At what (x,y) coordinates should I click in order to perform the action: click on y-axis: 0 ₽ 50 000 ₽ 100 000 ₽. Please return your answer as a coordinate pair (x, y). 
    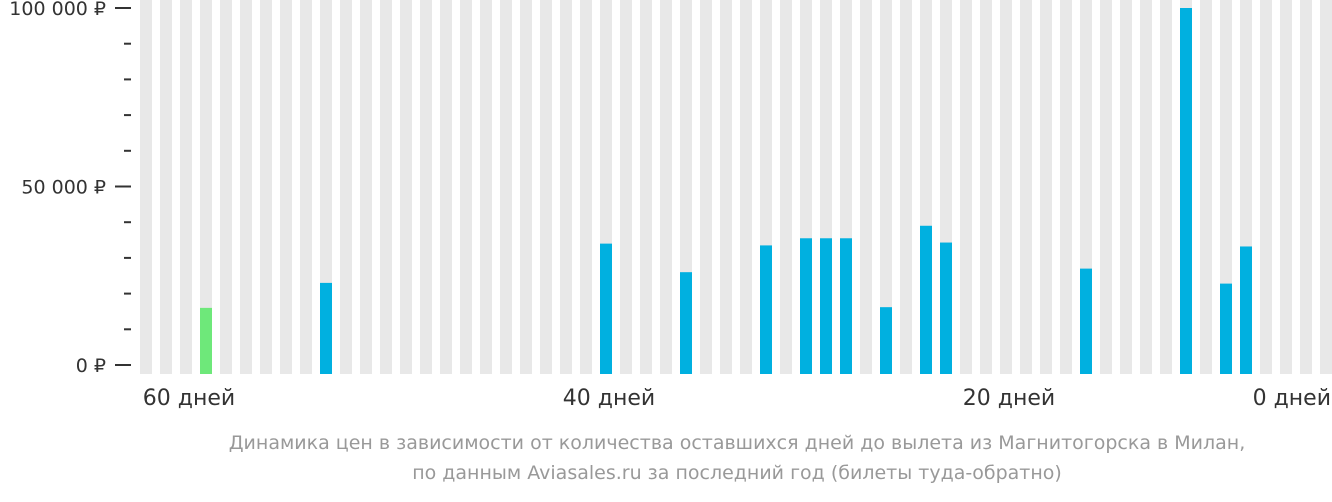
    Looking at the image, I should click on (70, 188).